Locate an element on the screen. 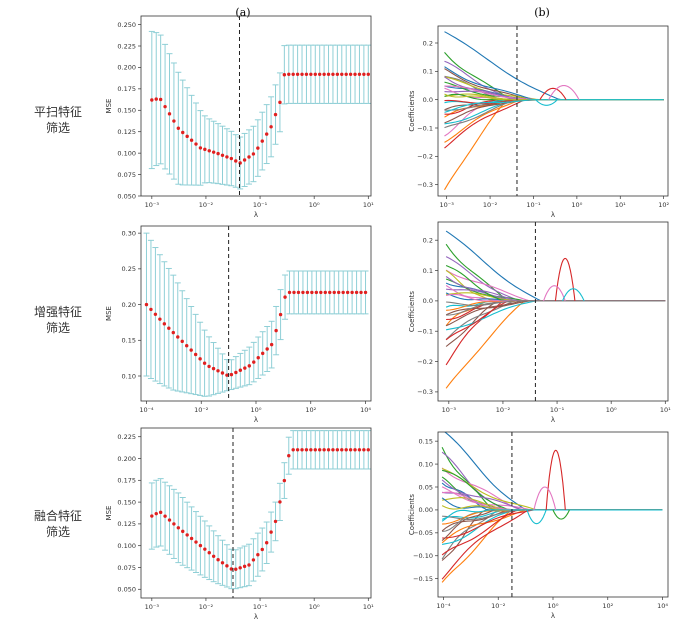 The image size is (700, 626). y-tick-label: 0.175 is located at coordinates (126, 481).